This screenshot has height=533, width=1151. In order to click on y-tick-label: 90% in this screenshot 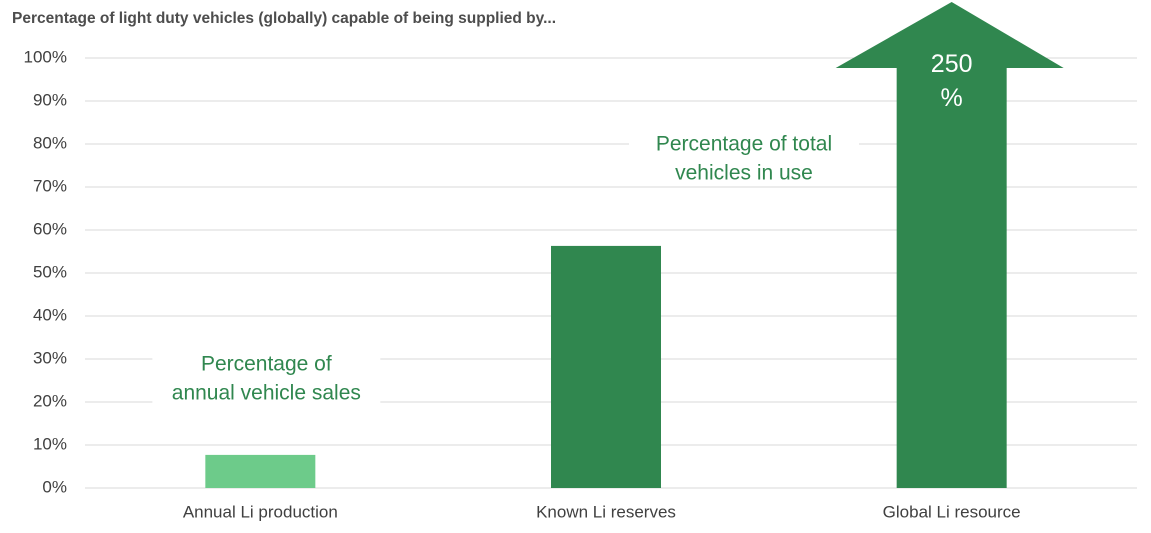, I will do `click(50, 99)`.